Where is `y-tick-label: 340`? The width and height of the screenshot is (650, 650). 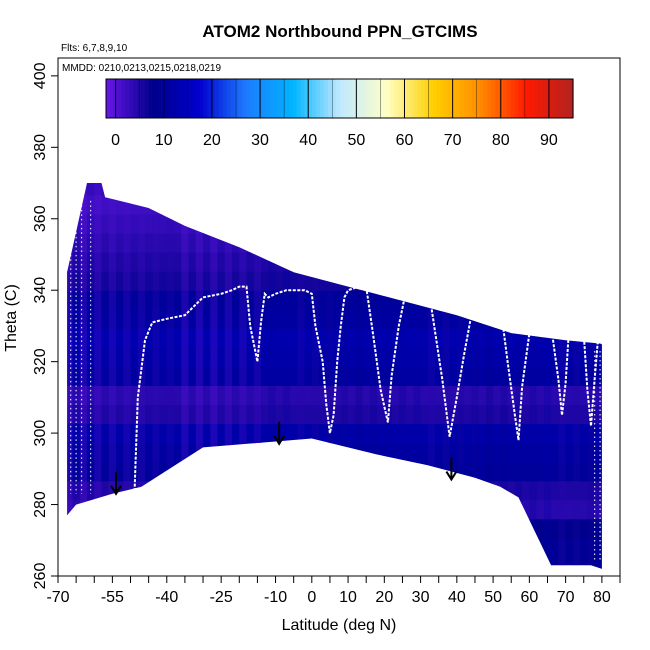
y-tick-label: 340 is located at coordinates (40, 290).